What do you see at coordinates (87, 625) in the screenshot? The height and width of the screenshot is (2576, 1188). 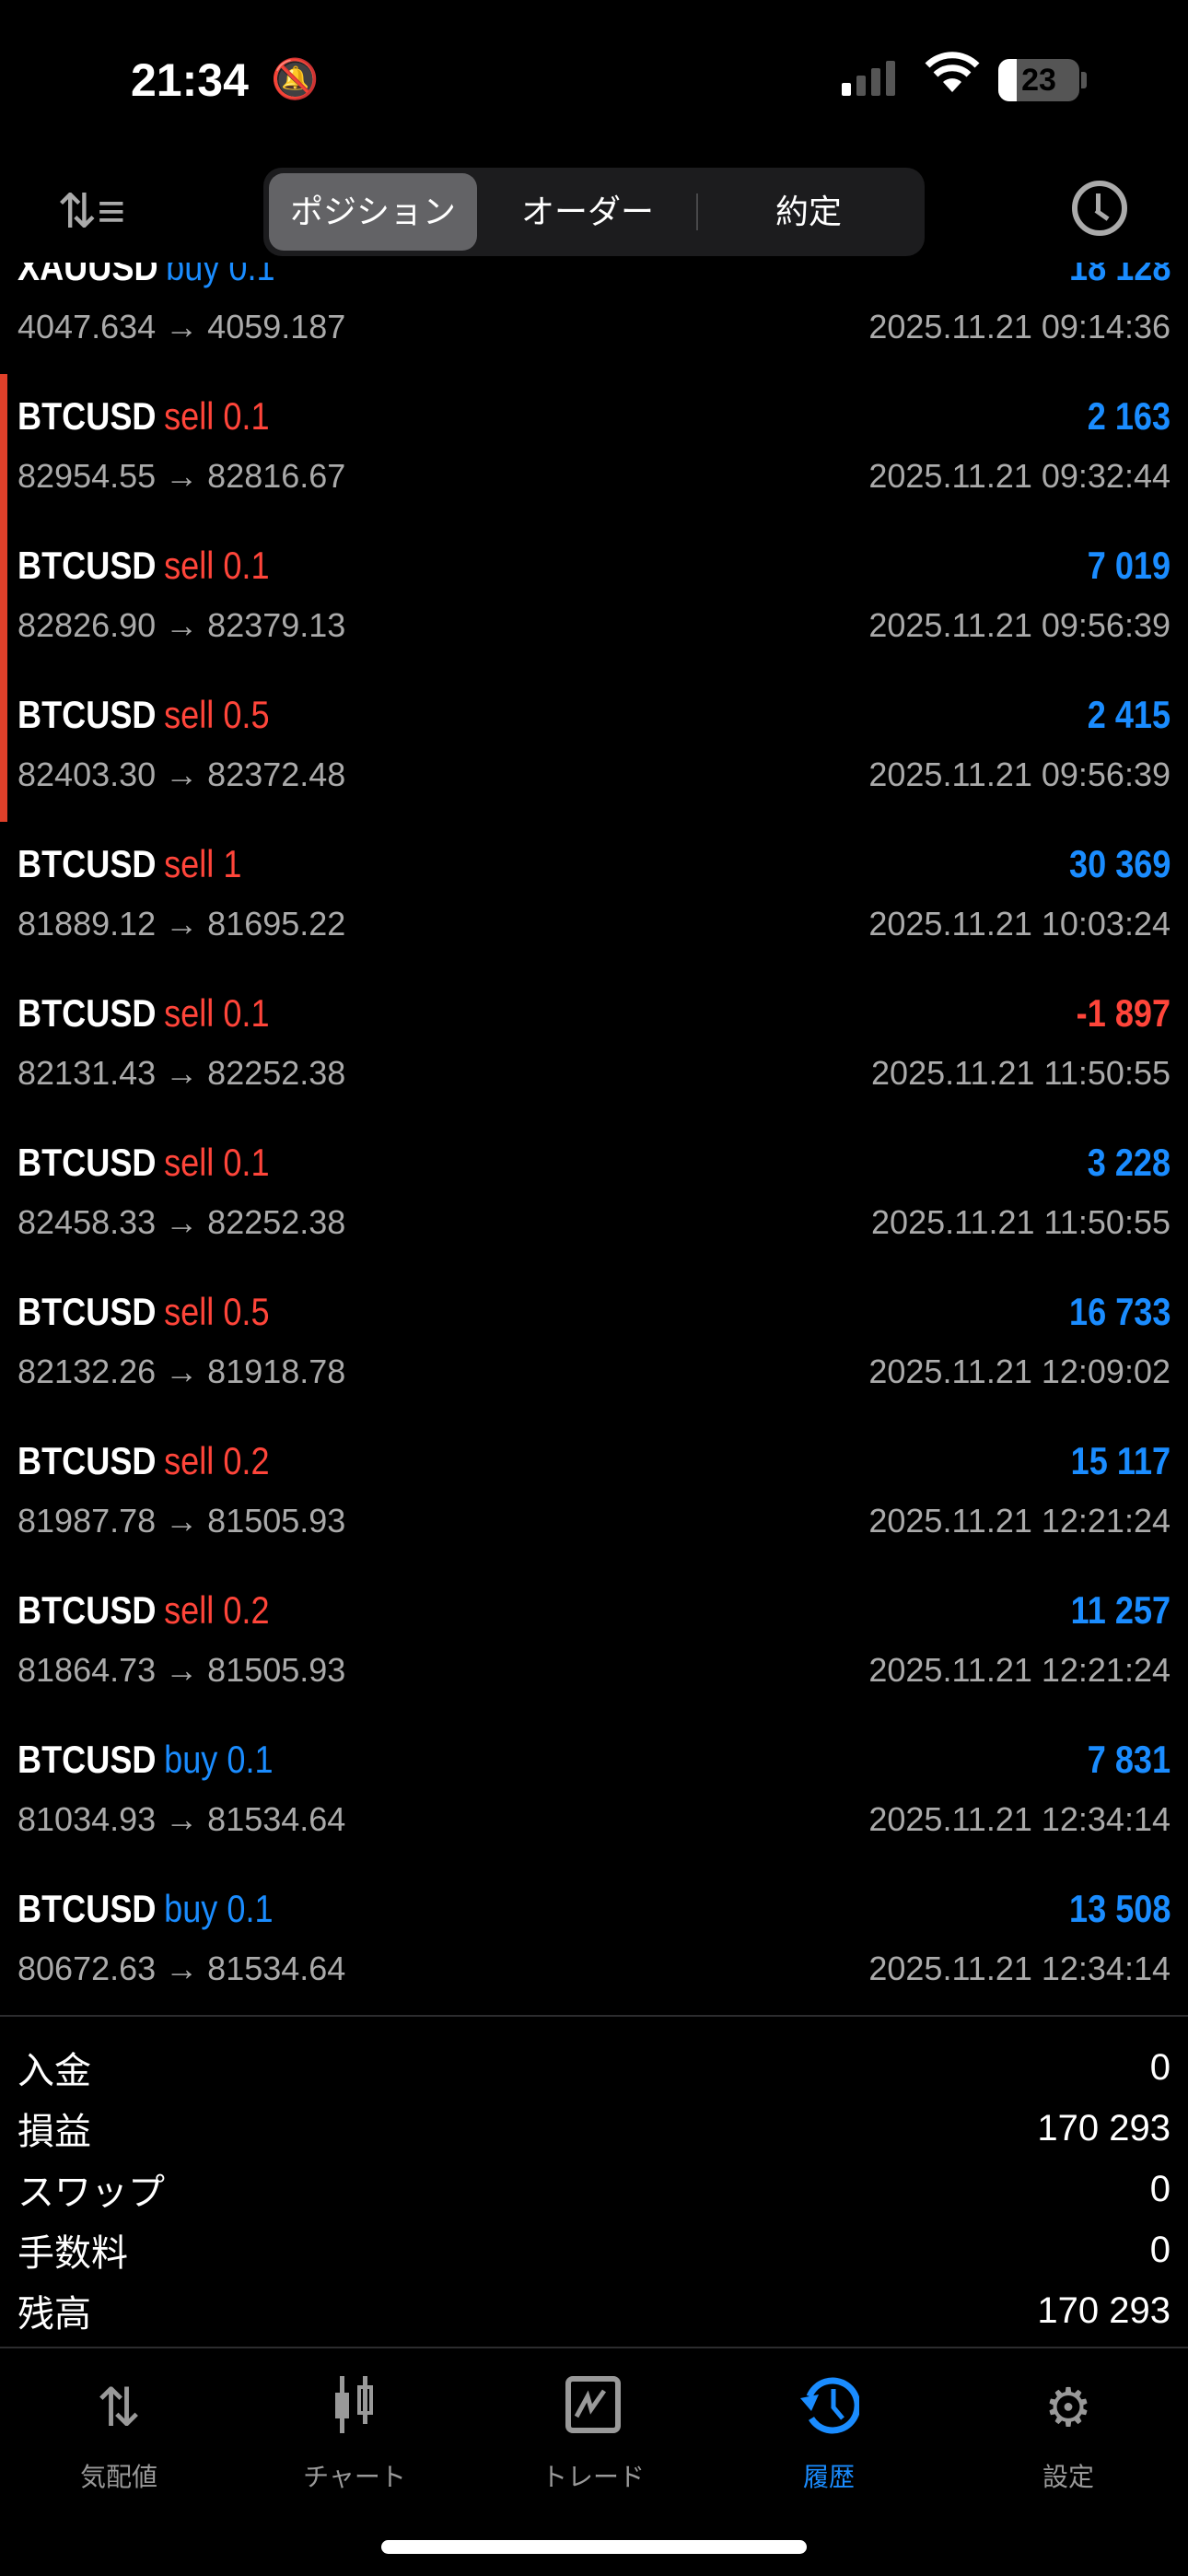 I see `open-price: 82826.90` at bounding box center [87, 625].